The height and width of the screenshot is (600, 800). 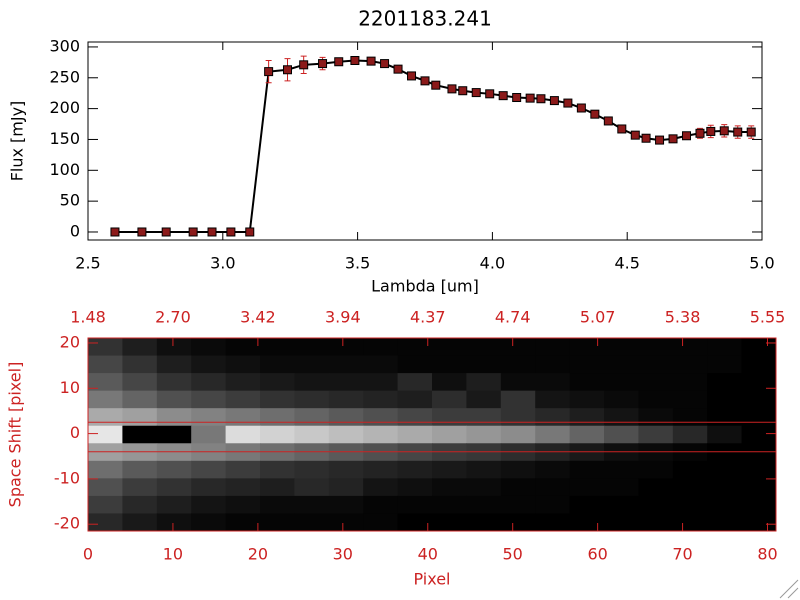 What do you see at coordinates (425, 19) in the screenshot?
I see `chart-title: 2201183.241` at bounding box center [425, 19].